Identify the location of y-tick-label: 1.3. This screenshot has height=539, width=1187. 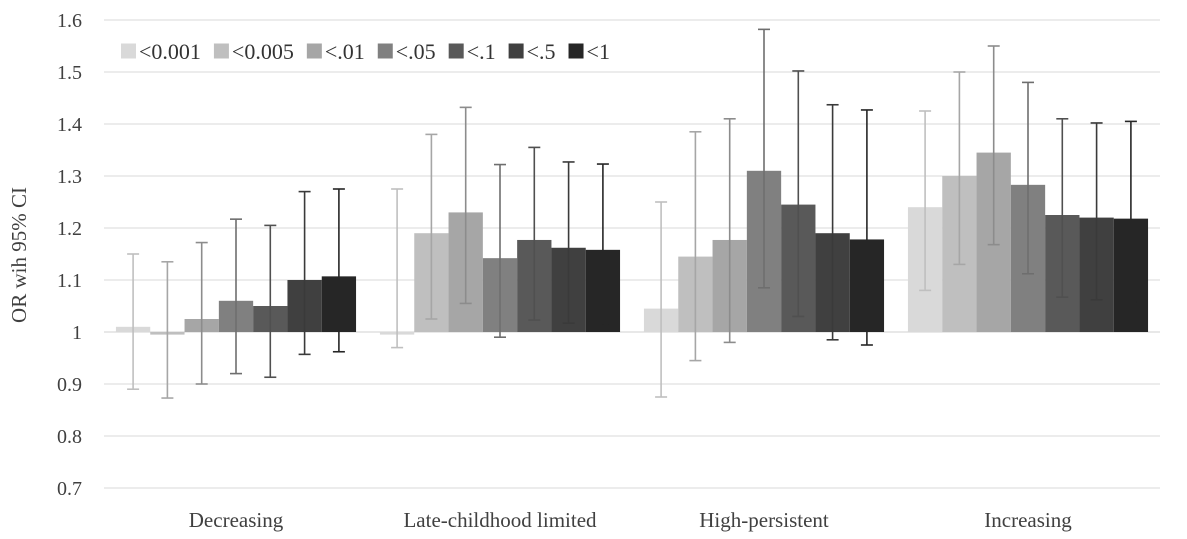
(69, 177).